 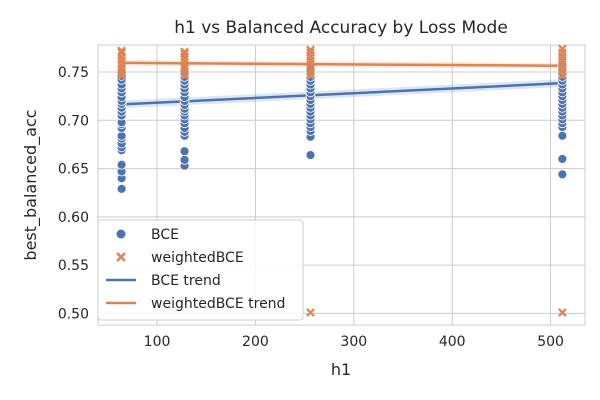 I want to click on x-tick-label: 200, so click(x=255, y=342).